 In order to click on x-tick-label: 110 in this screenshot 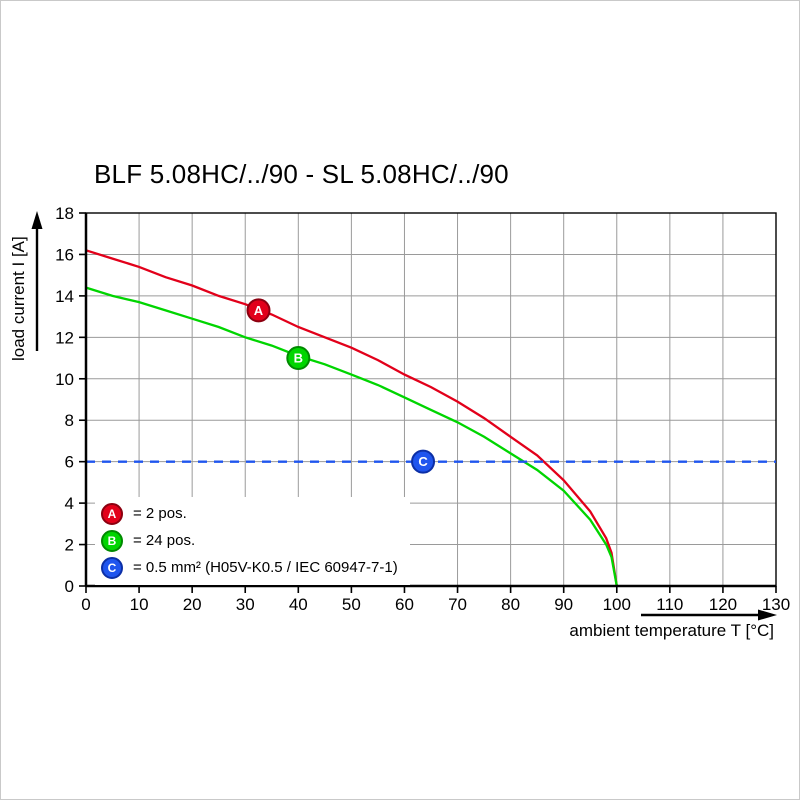, I will do `click(669, 604)`.